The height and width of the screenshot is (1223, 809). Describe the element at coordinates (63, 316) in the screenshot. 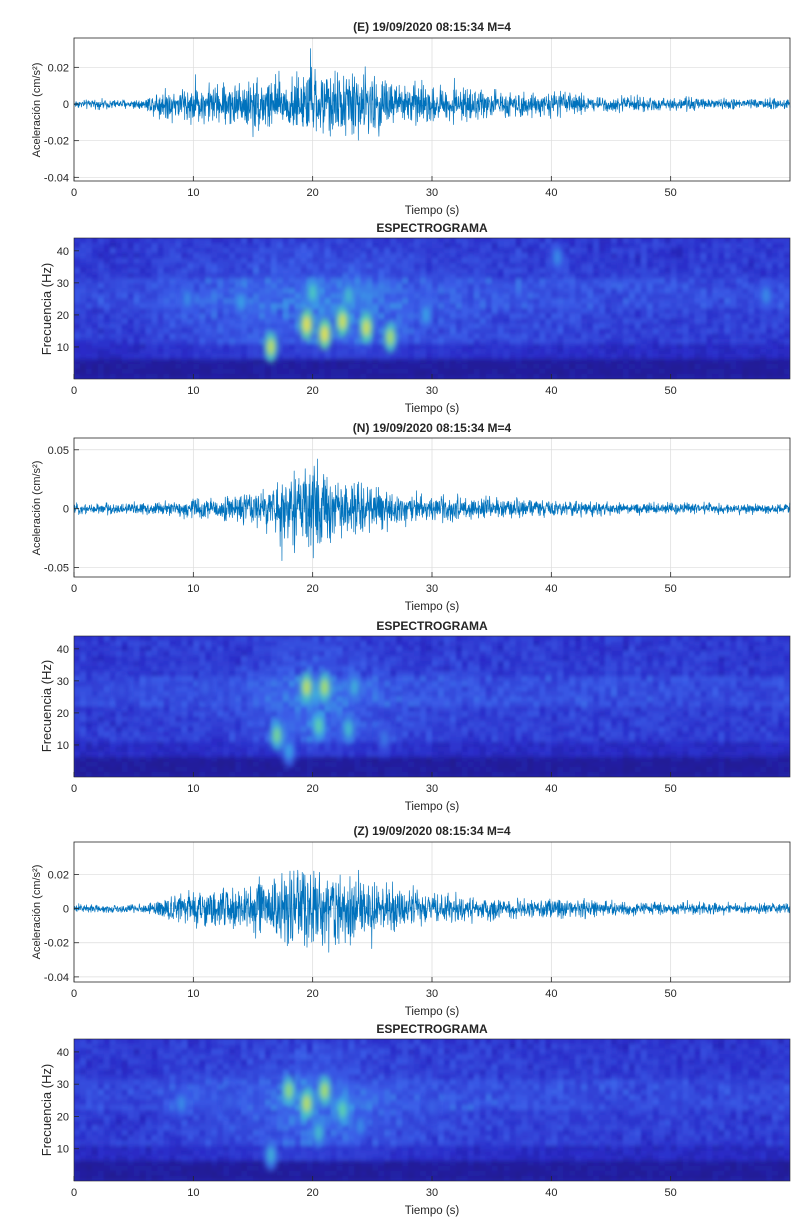

I see `y-tick-label: 20` at that location.